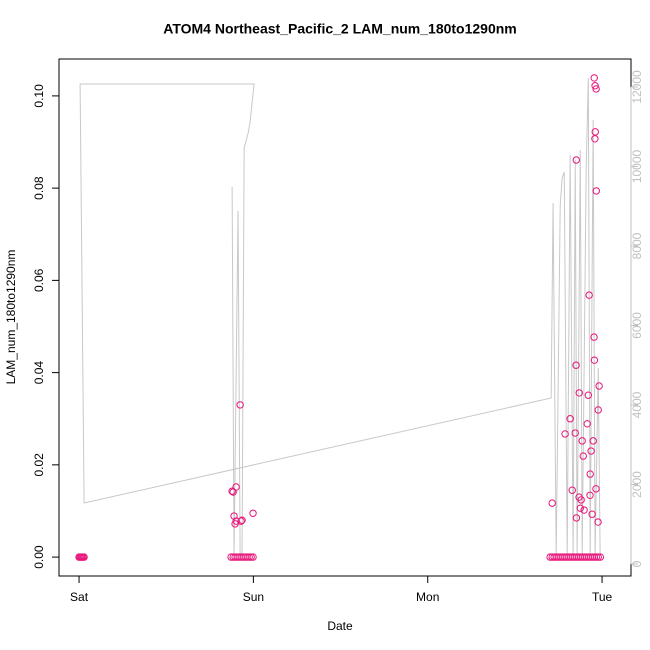 The height and width of the screenshot is (650, 650). What do you see at coordinates (340, 626) in the screenshot?
I see `x-axis-label: Date` at bounding box center [340, 626].